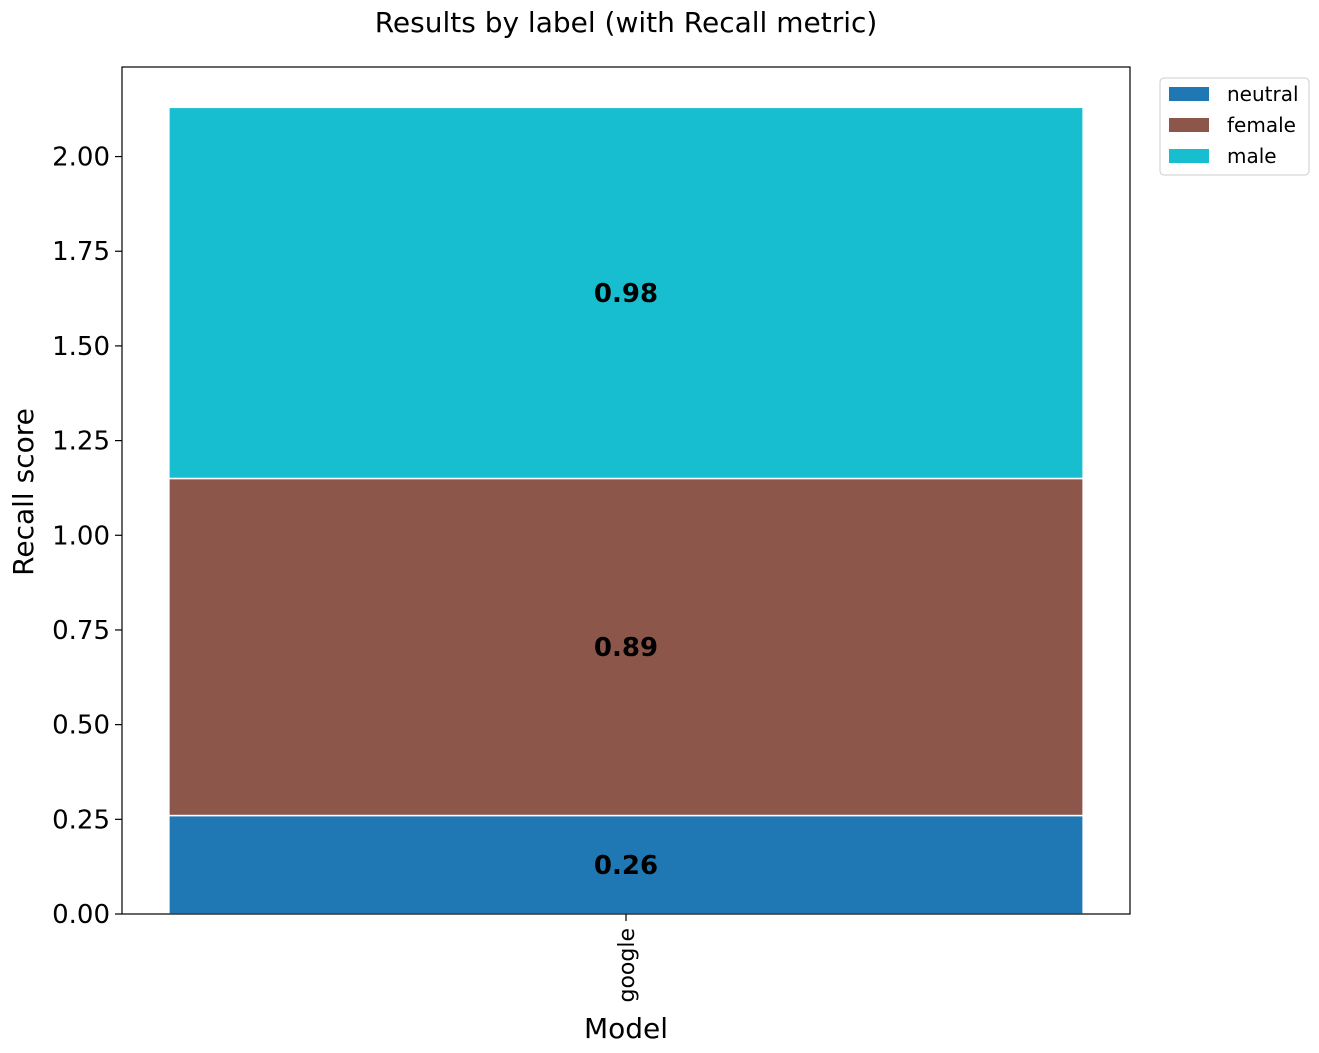 This screenshot has height=1053, width=1319. What do you see at coordinates (1189, 94) in the screenshot?
I see `legend-swatch-neutral` at bounding box center [1189, 94].